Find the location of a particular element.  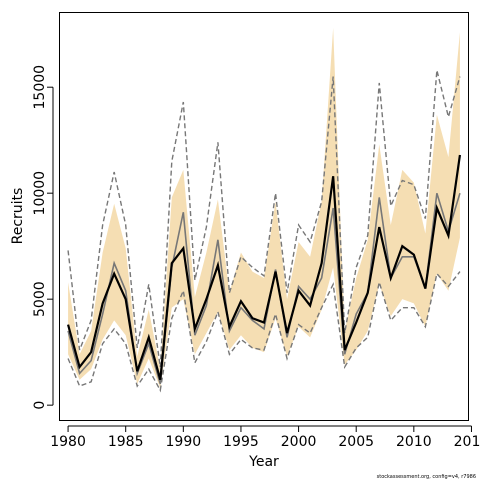

x-tick-label: 2005 is located at coordinates (356, 442).